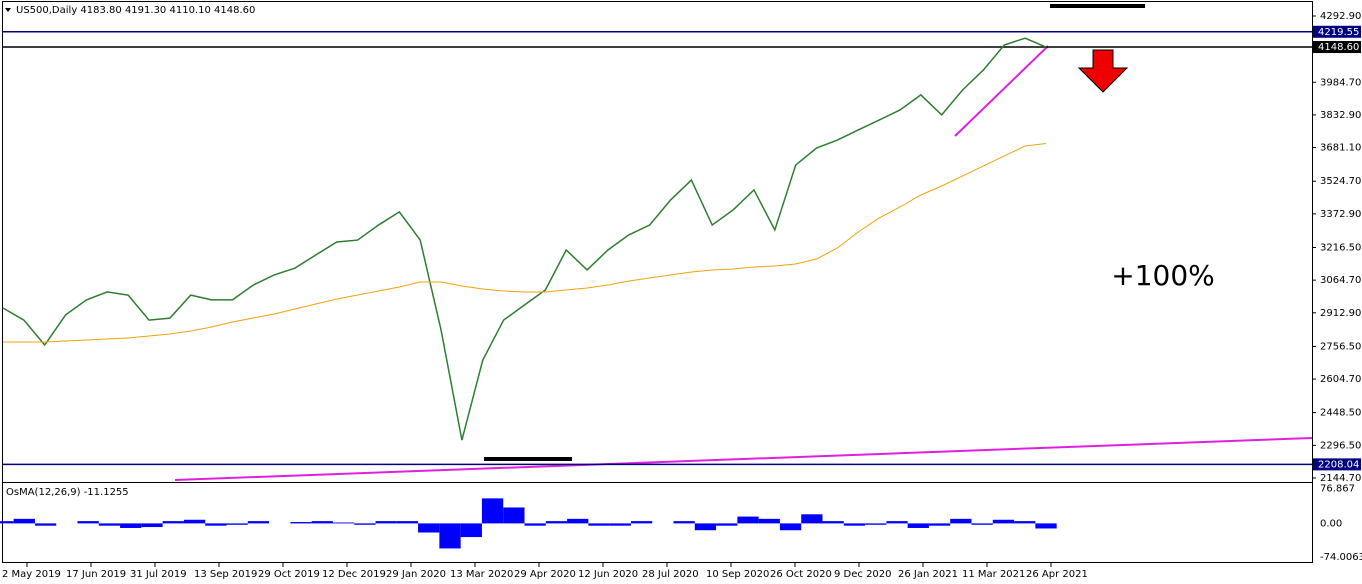 This screenshot has height=584, width=1362. What do you see at coordinates (1103, 71) in the screenshot?
I see `down-arrow` at bounding box center [1103, 71].